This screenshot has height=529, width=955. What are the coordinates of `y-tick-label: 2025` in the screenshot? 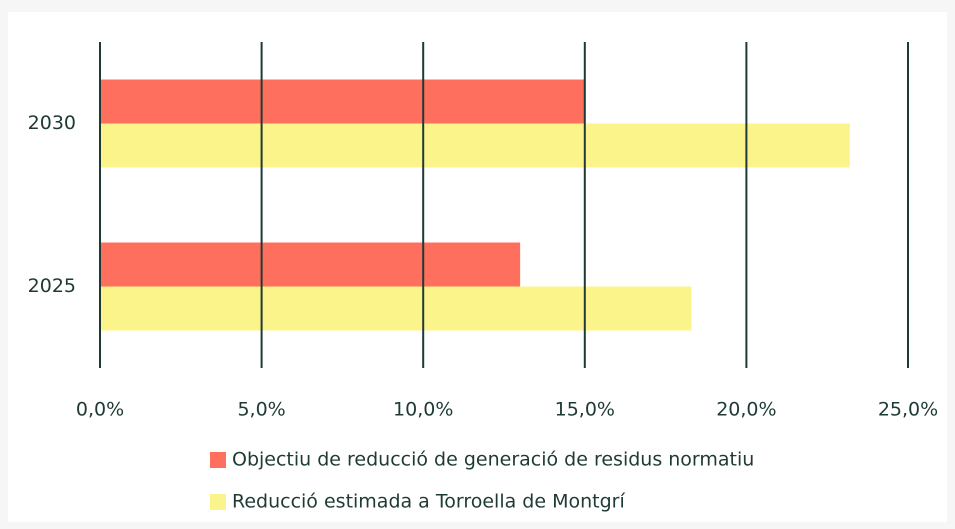 It's located at (52, 286).